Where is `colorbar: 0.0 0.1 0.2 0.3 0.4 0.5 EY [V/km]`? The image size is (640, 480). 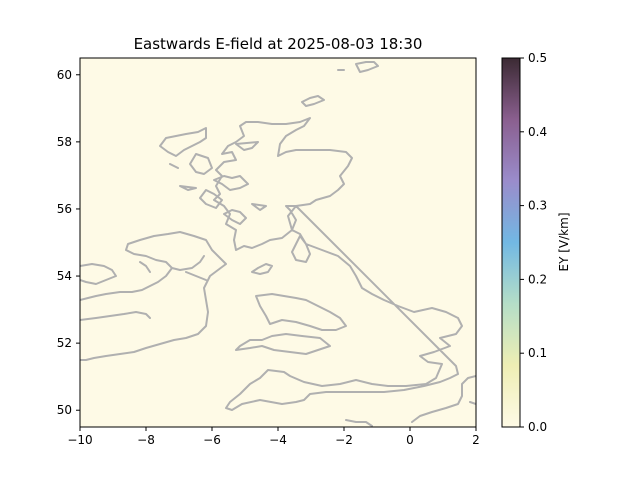 colorbar: 0.0 0.1 0.2 0.3 0.4 0.5 EY [V/km] is located at coordinates (536, 242).